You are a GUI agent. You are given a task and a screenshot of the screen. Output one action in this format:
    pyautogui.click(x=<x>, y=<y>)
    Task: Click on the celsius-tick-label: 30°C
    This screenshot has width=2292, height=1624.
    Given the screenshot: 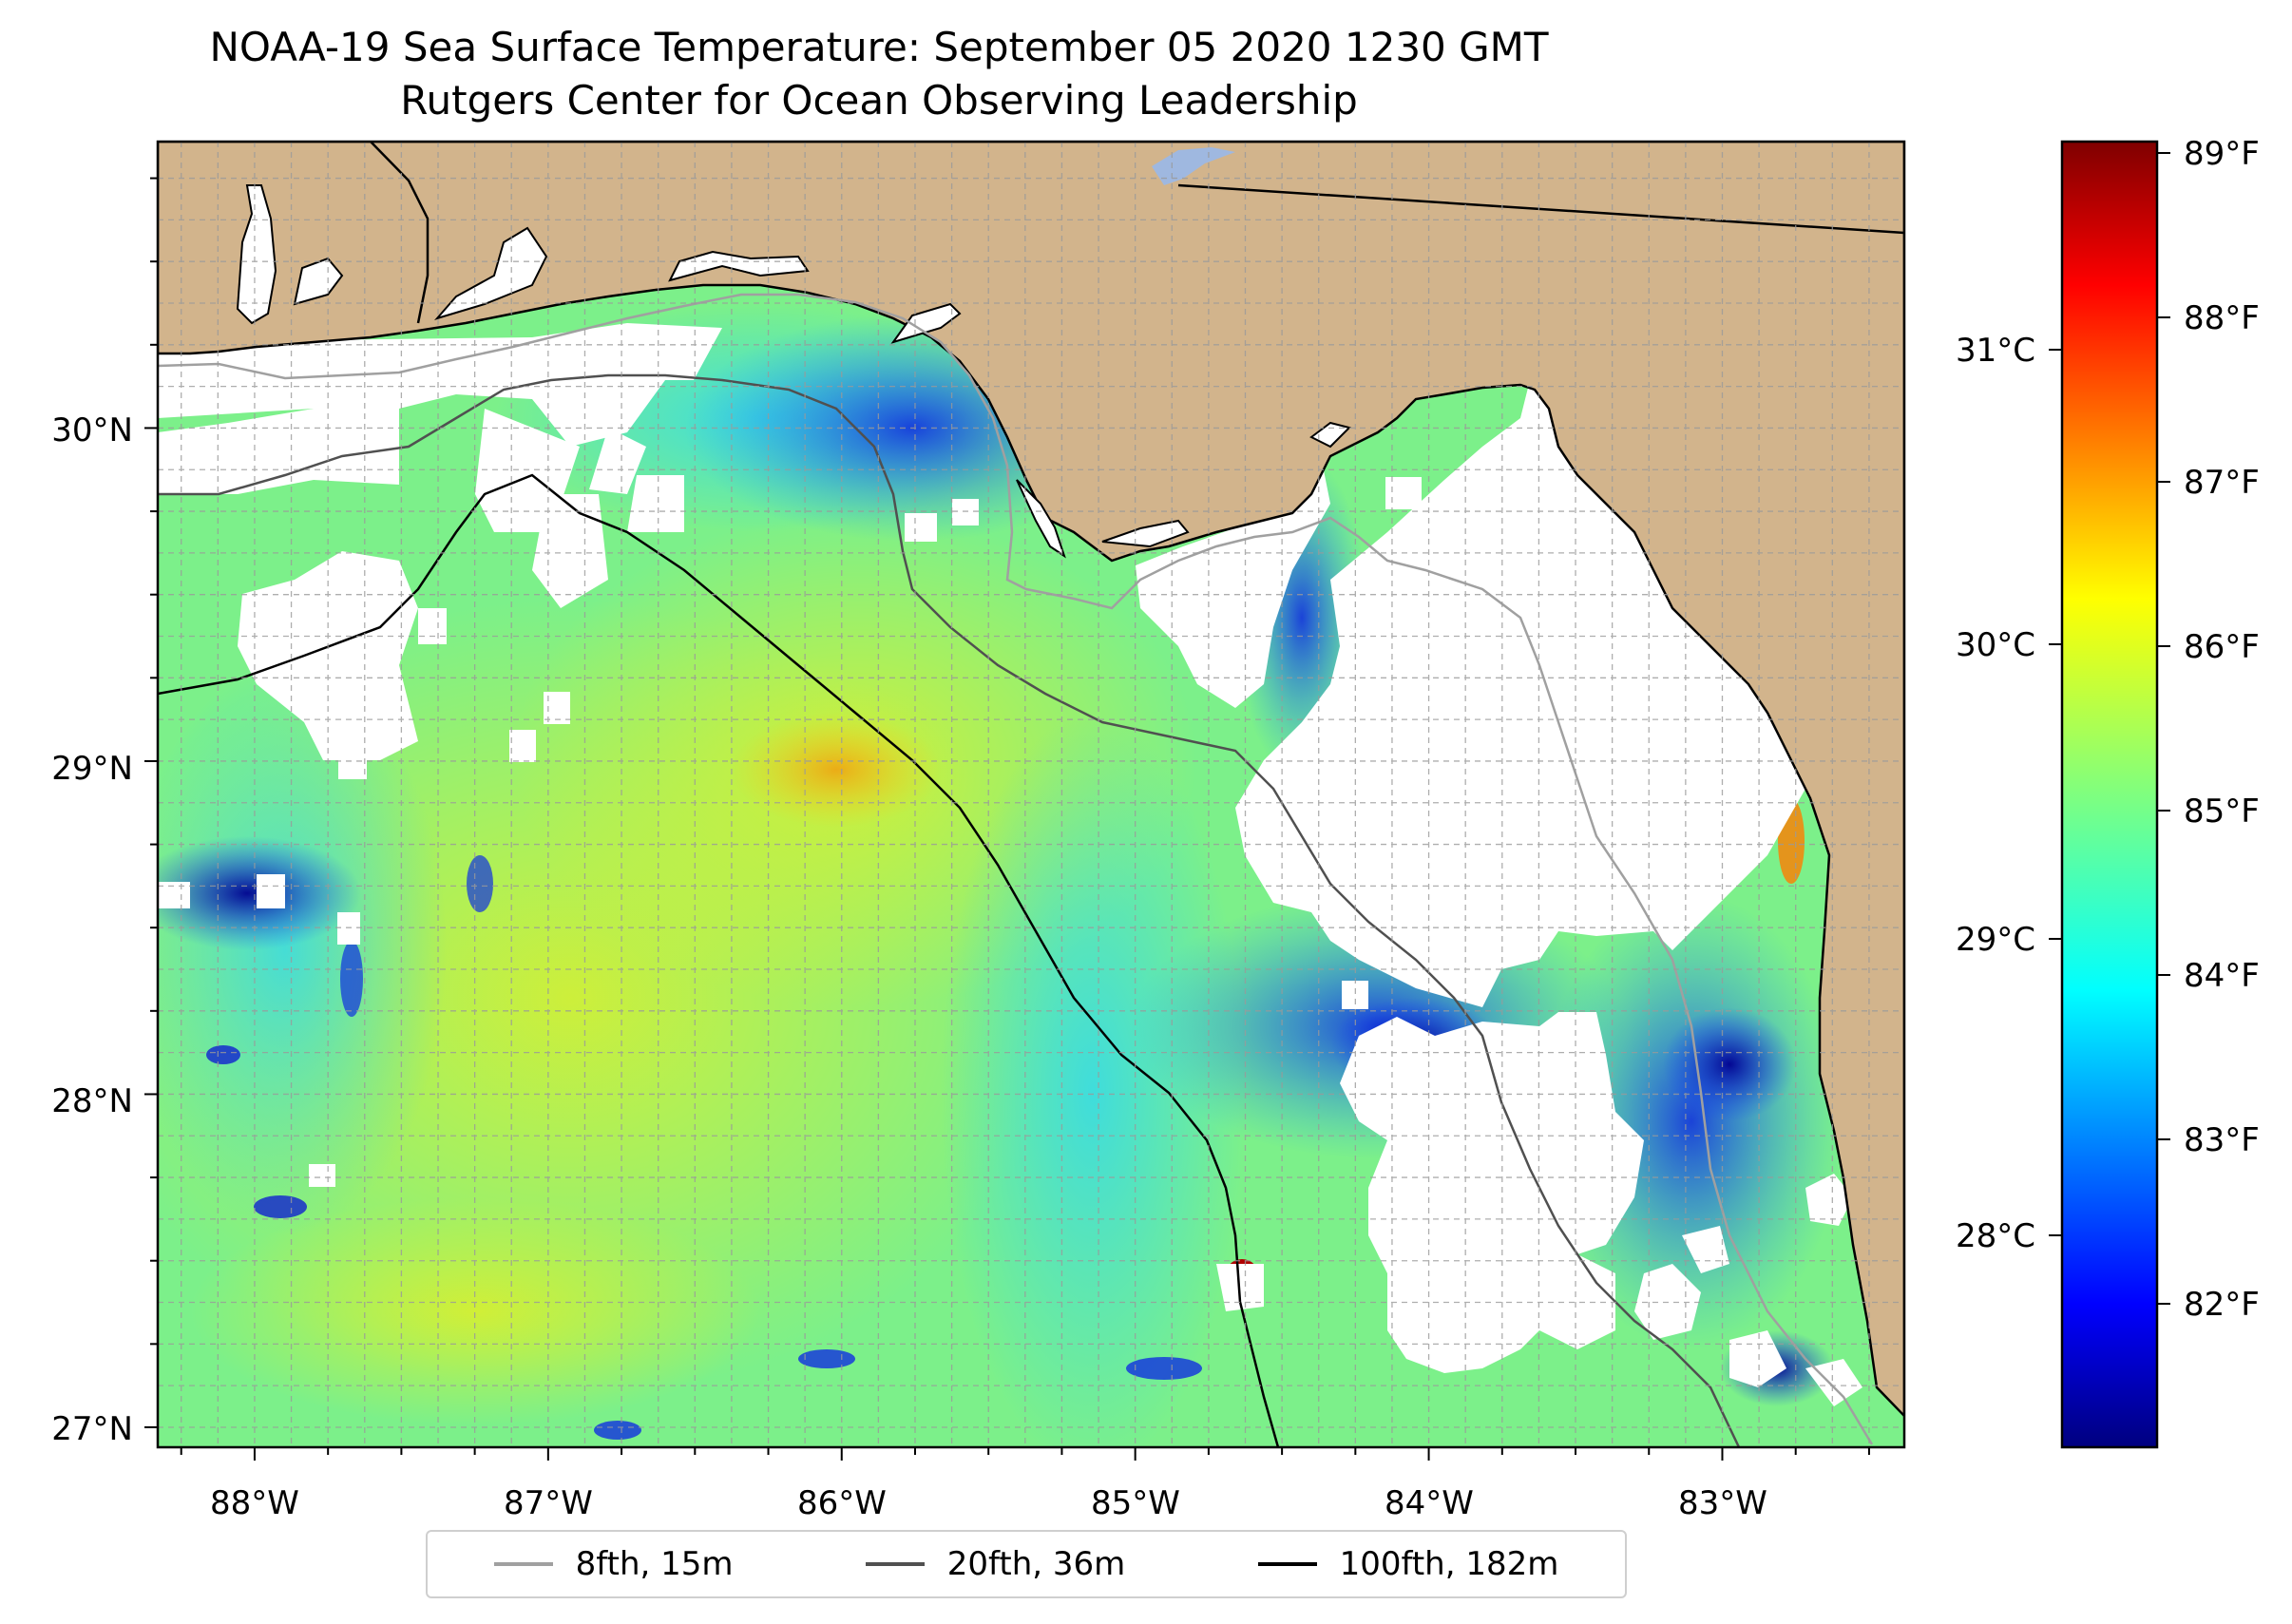 What is the action you would take?
    pyautogui.click(x=1995, y=645)
    